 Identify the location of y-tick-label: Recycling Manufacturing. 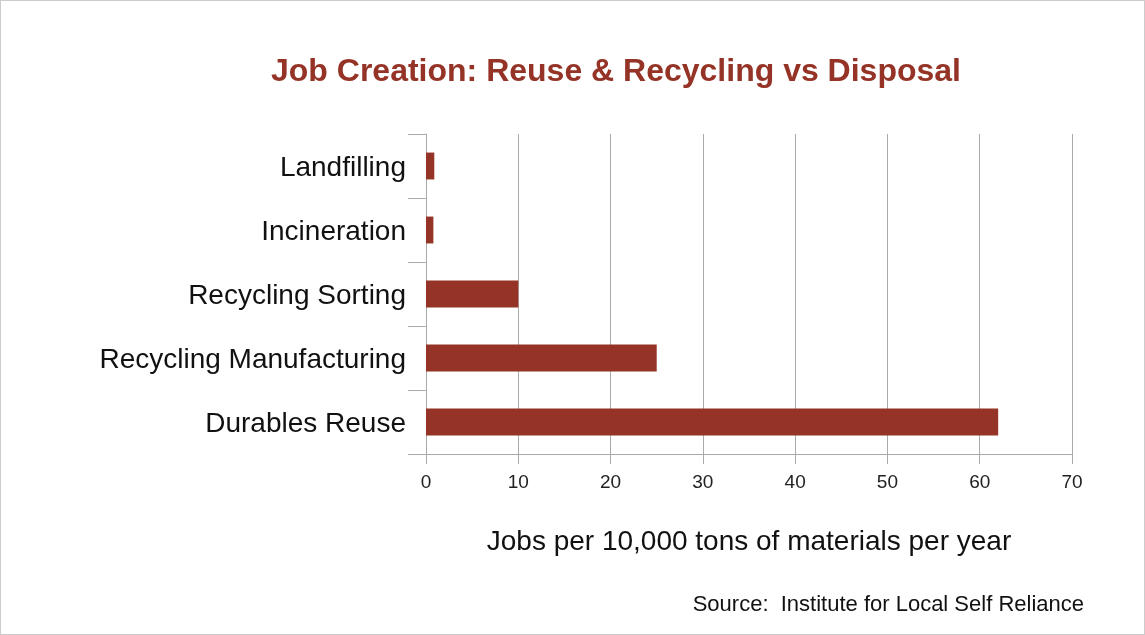
(252, 358).